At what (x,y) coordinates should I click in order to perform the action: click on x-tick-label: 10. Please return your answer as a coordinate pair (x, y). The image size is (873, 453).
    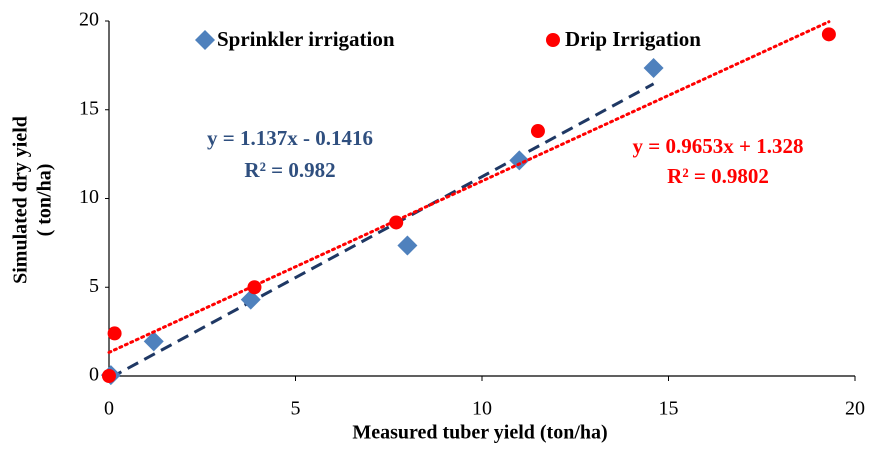
    Looking at the image, I should click on (482, 409).